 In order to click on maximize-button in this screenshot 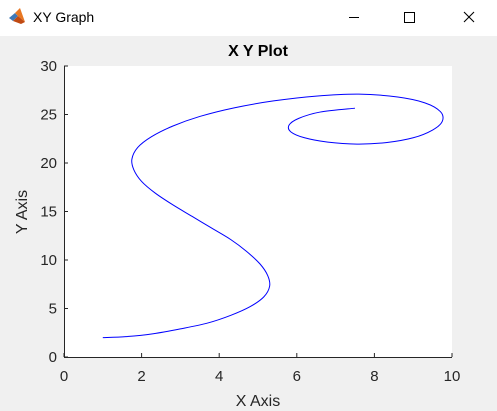, I will do `click(409, 18)`.